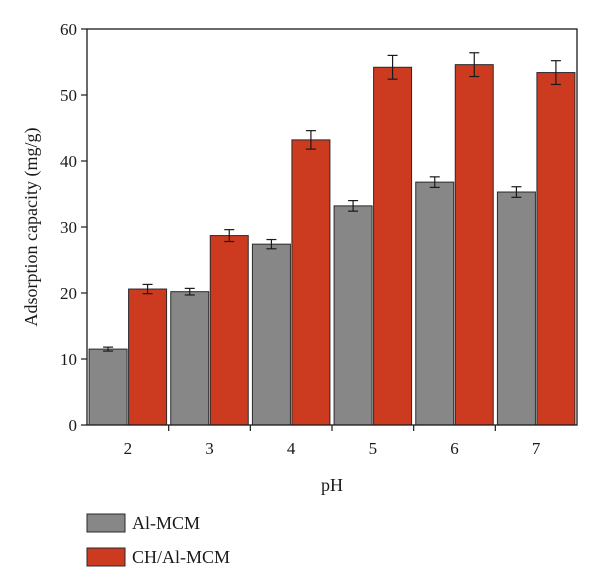  Describe the element at coordinates (68, 95) in the screenshot. I see `y-tick-label: 50` at that location.